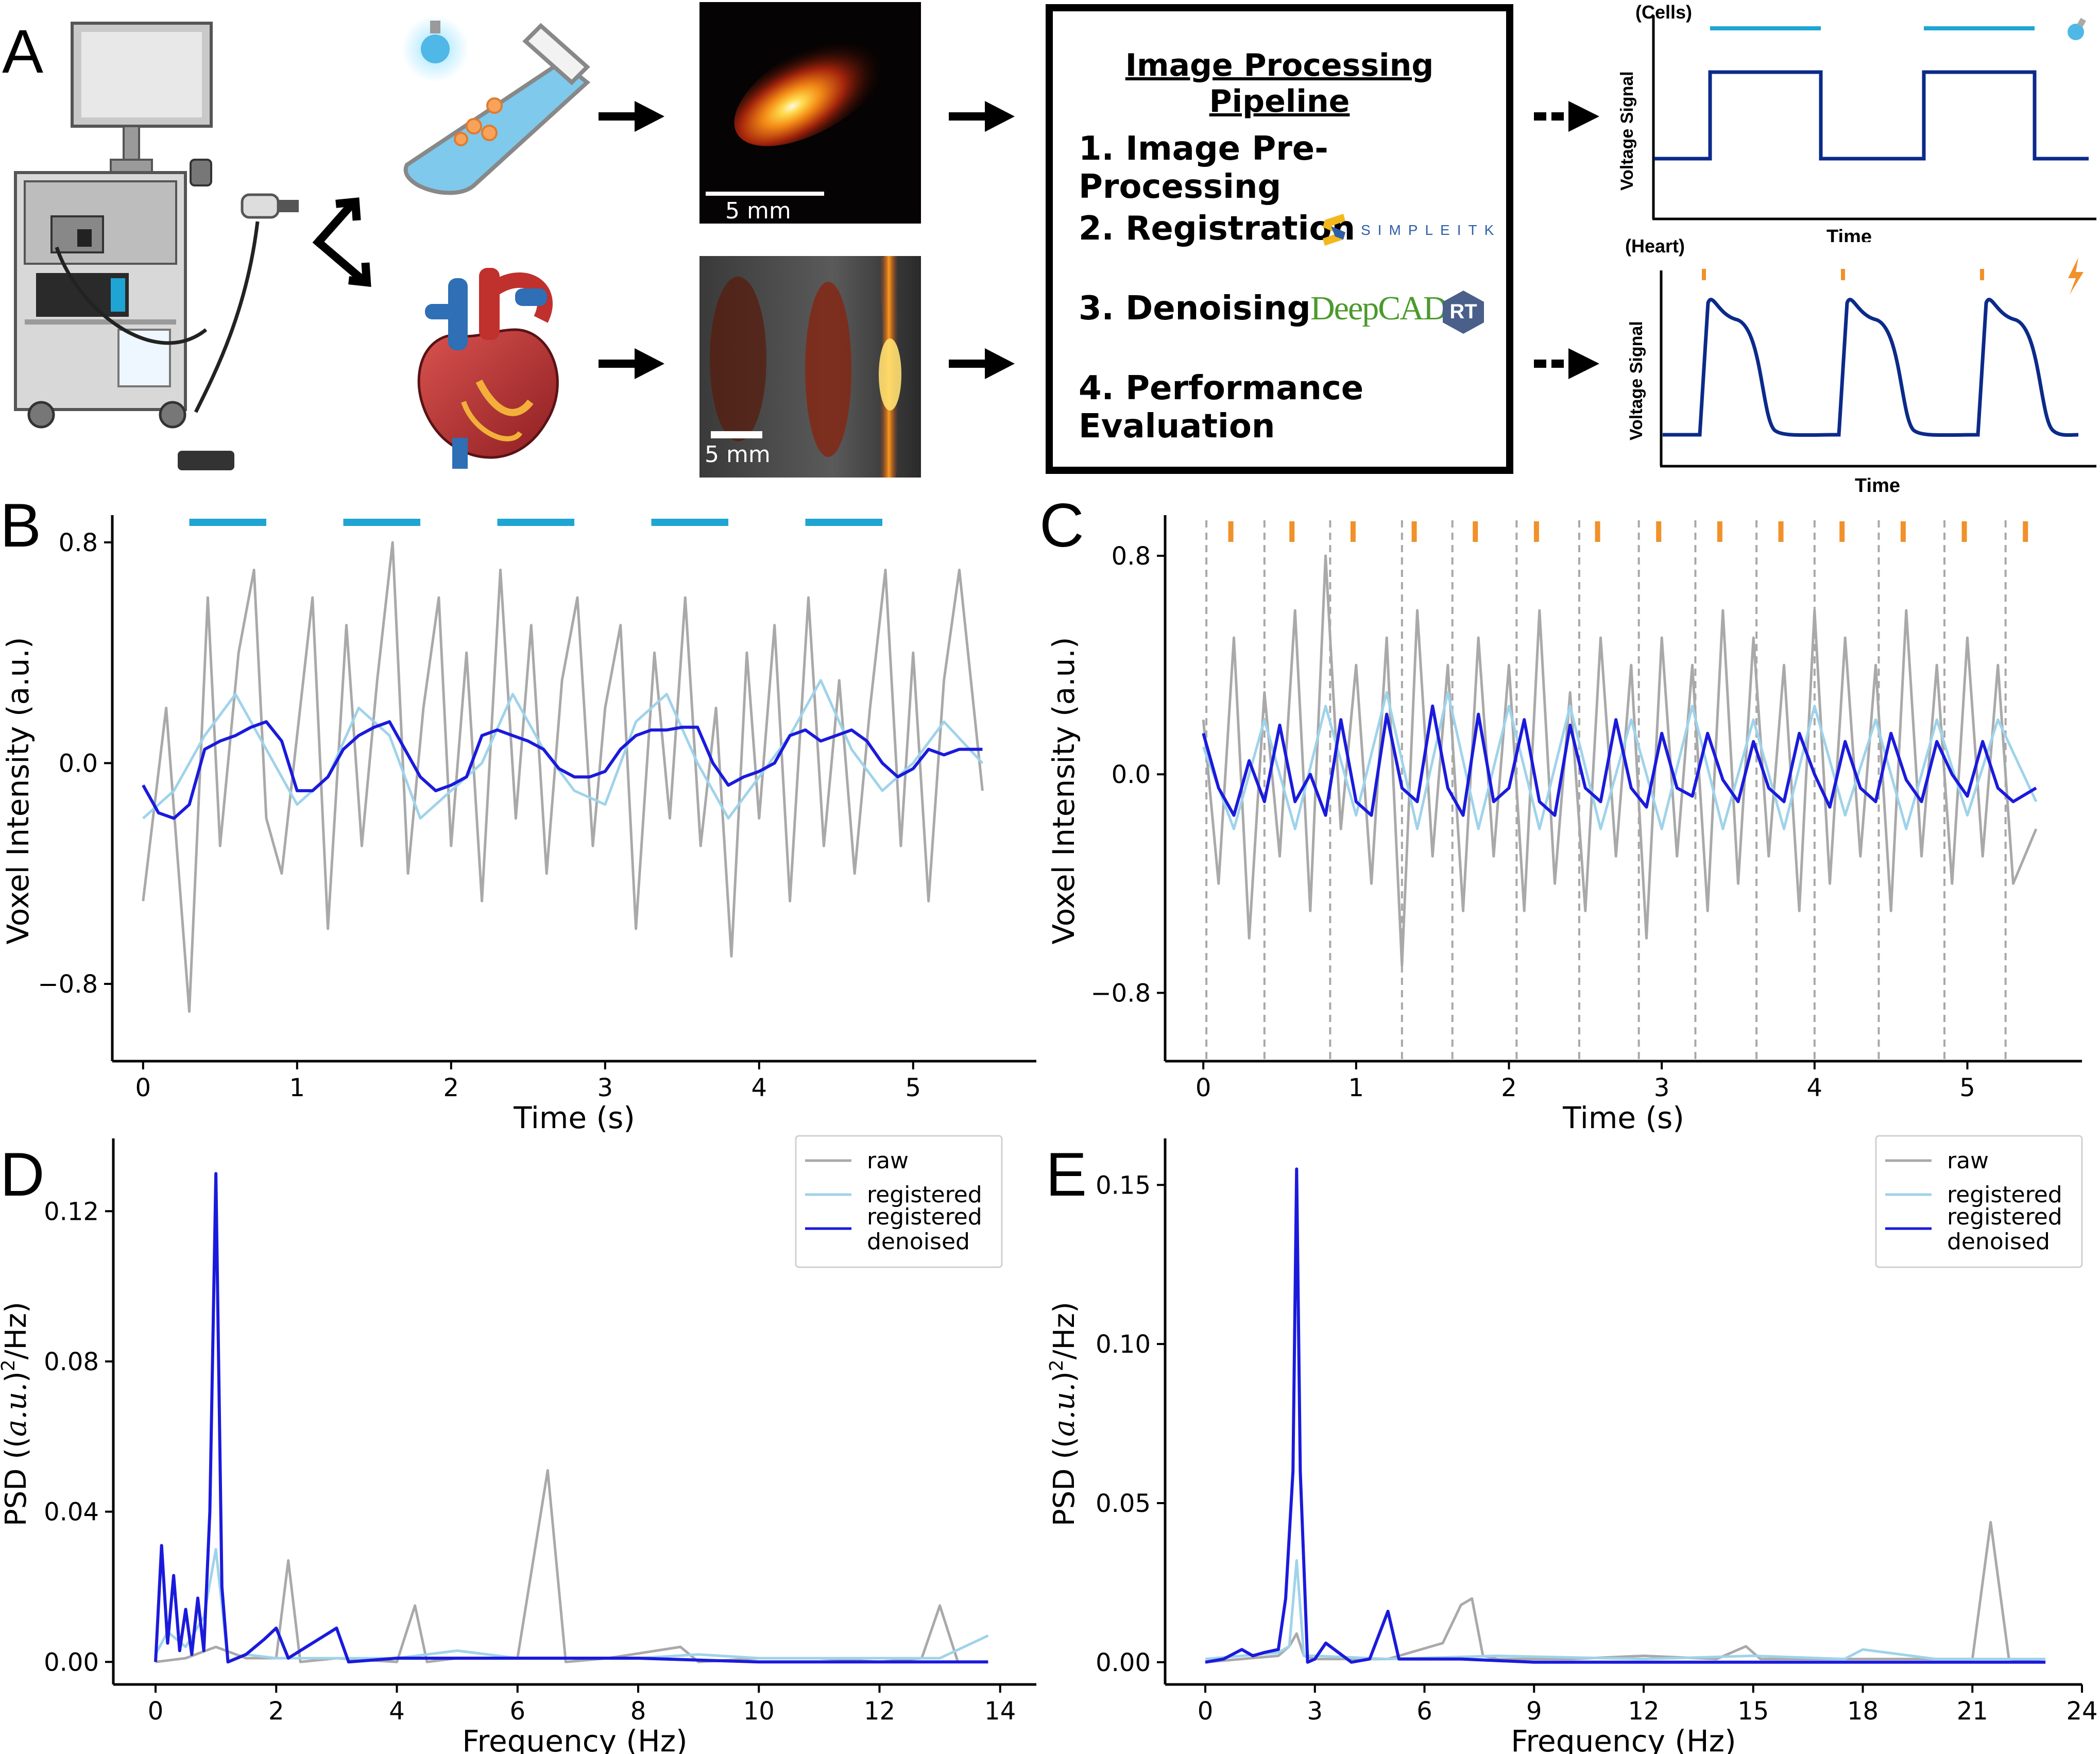 Image resolution: width=2100 pixels, height=1754 pixels. Describe the element at coordinates (1863, 1712) in the screenshot. I see `x-tick-label: 18` at that location.